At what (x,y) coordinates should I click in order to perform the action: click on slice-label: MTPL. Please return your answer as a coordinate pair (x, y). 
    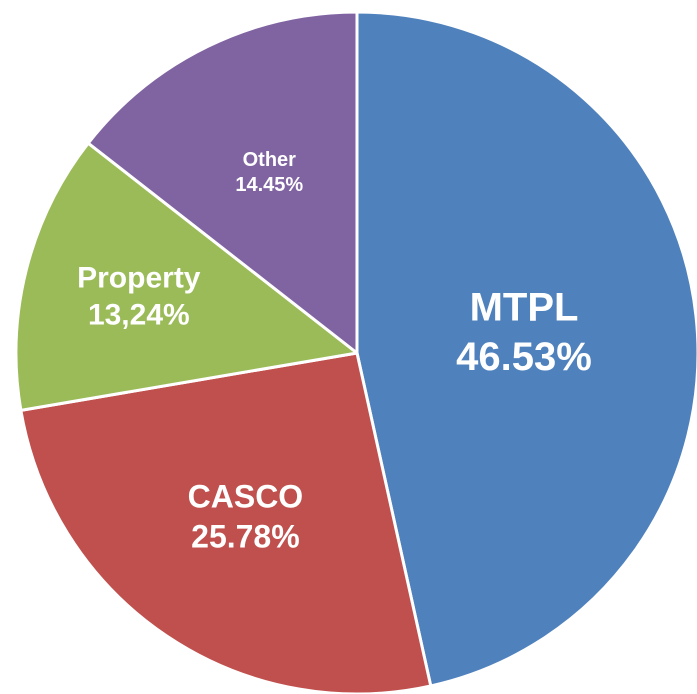
    Looking at the image, I should click on (524, 307).